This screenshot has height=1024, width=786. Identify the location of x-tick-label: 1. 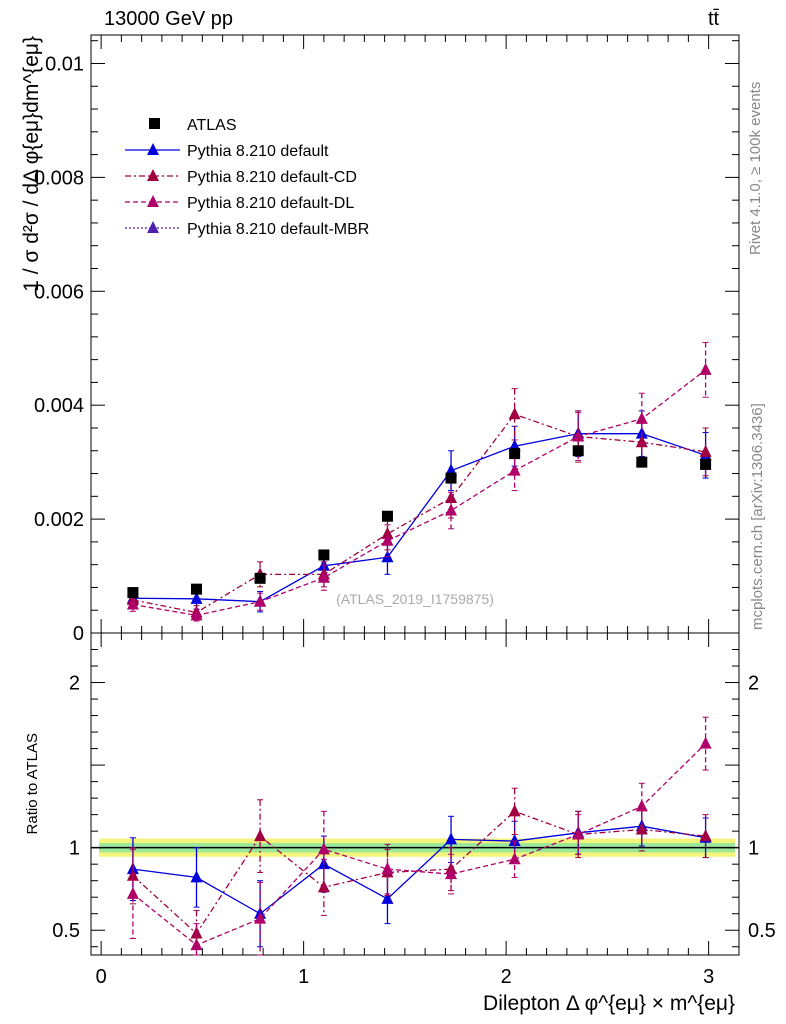
(303, 977).